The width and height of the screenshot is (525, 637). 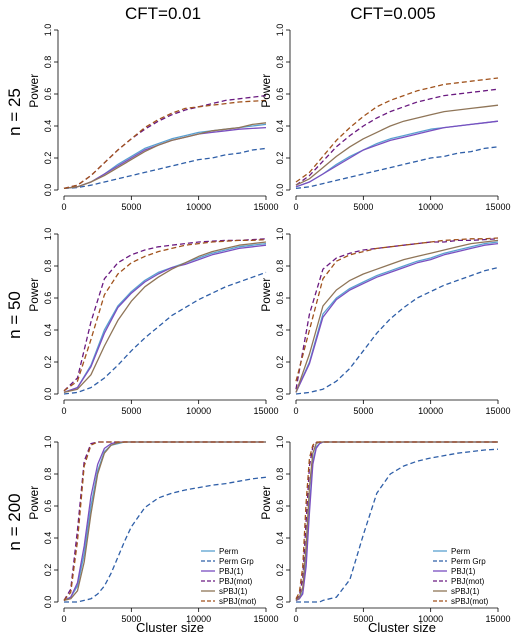 What do you see at coordinates (14, 521) in the screenshot?
I see `row-label-n200: n = 200` at bounding box center [14, 521].